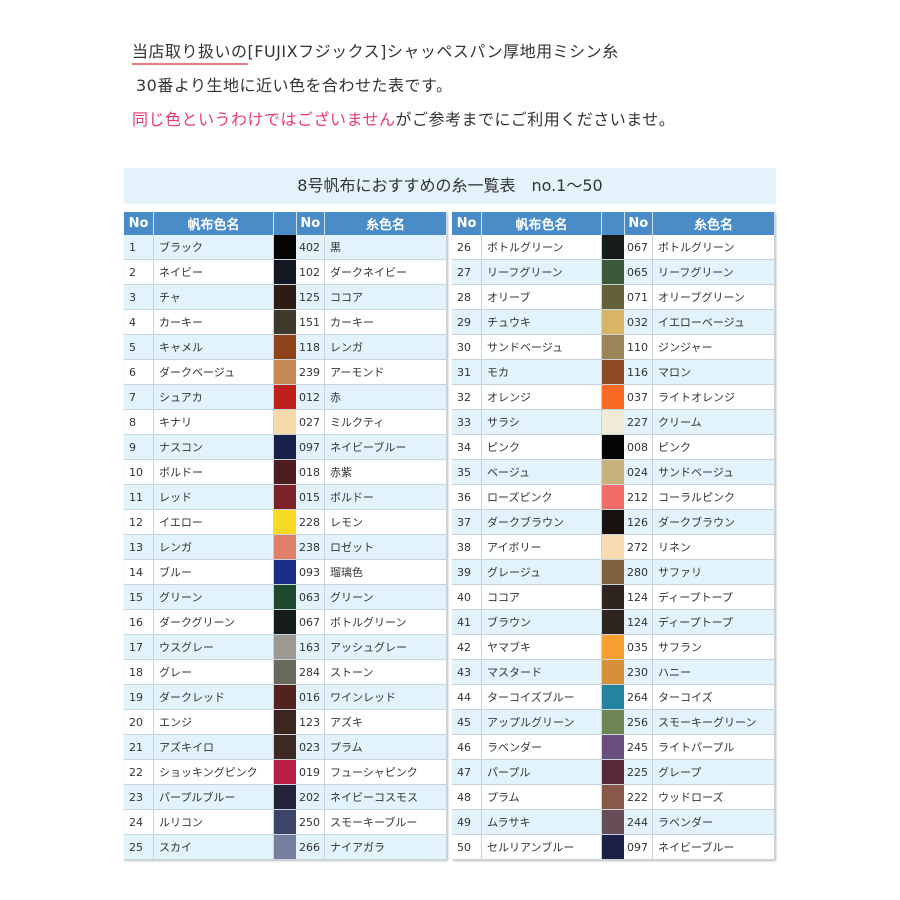 The width and height of the screenshot is (900, 900). What do you see at coordinates (467, 247) in the screenshot?
I see `fabric-no: 26` at bounding box center [467, 247].